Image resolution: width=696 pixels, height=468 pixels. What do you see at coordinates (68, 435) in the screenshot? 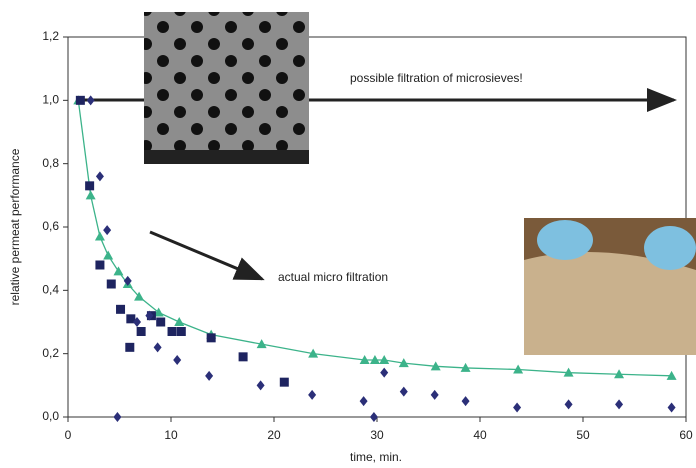
I see `x-tick-label: 0` at bounding box center [68, 435].